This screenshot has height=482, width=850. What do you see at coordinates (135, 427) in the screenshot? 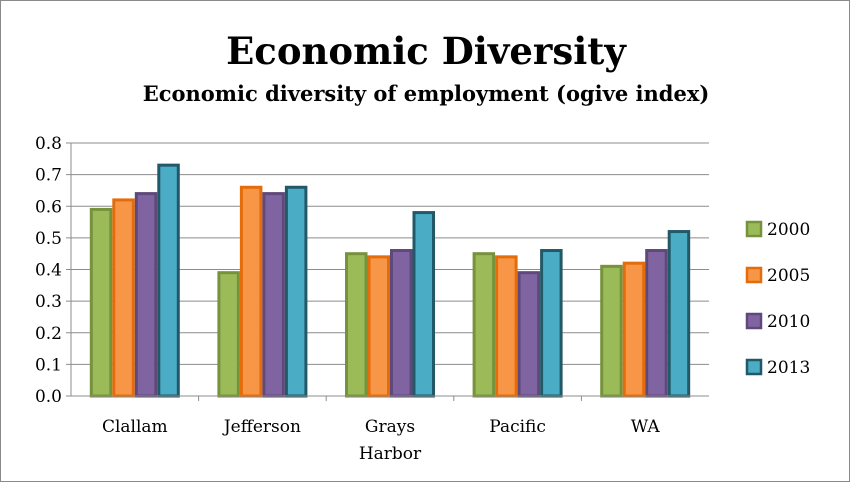
I see `x-category-label: Clallam` at bounding box center [135, 427].